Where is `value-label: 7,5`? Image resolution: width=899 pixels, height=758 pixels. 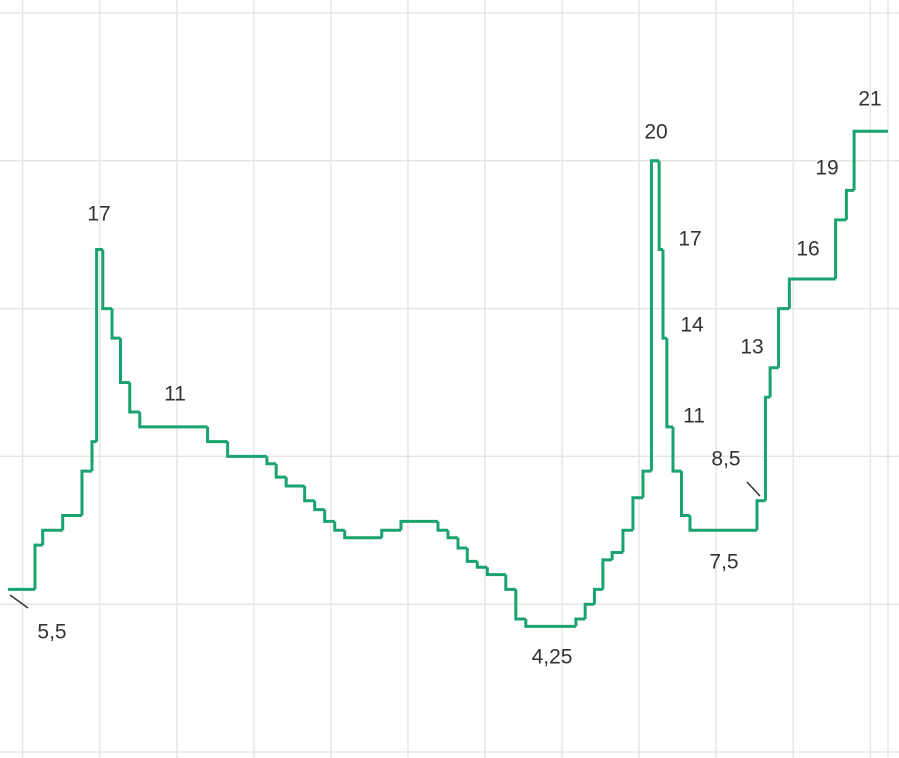 value-label: 7,5 is located at coordinates (723, 562).